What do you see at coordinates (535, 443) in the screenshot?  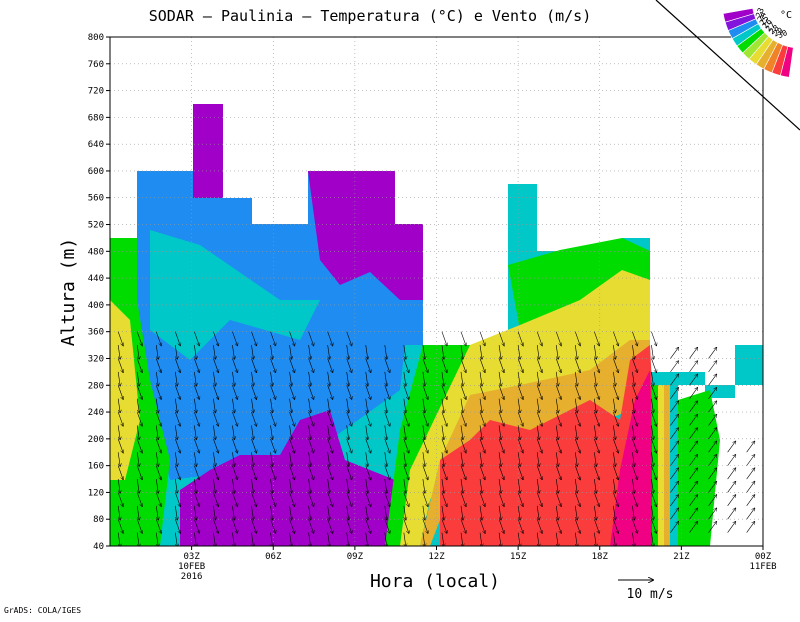 I see `region-orange` at bounding box center [535, 443].